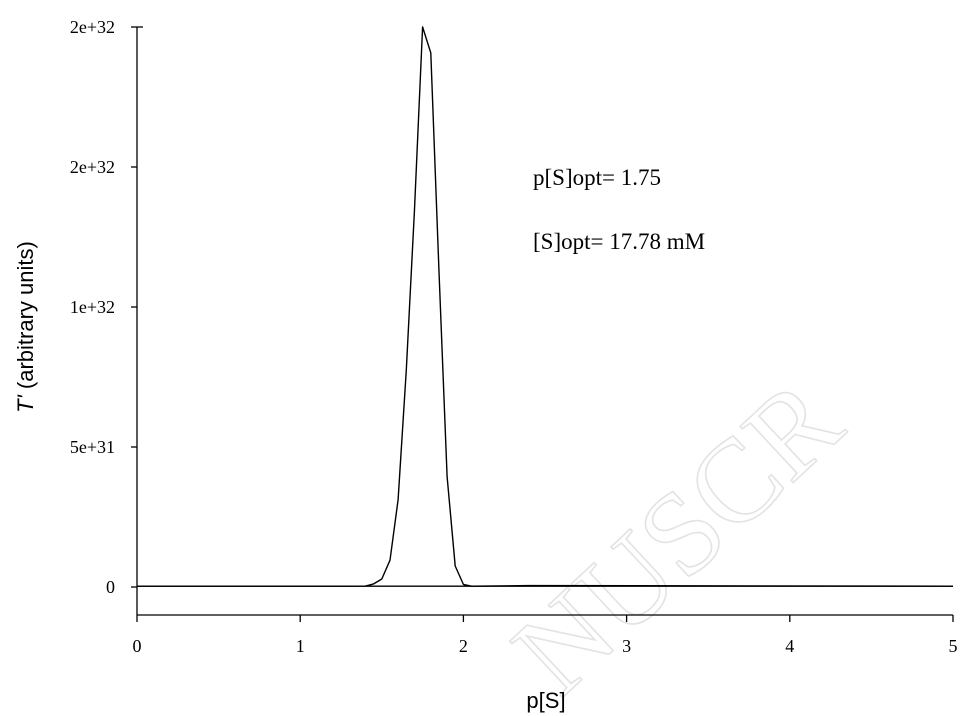  Describe the element at coordinates (545, 700) in the screenshot. I see `x-axis-title: p[S]` at that location.